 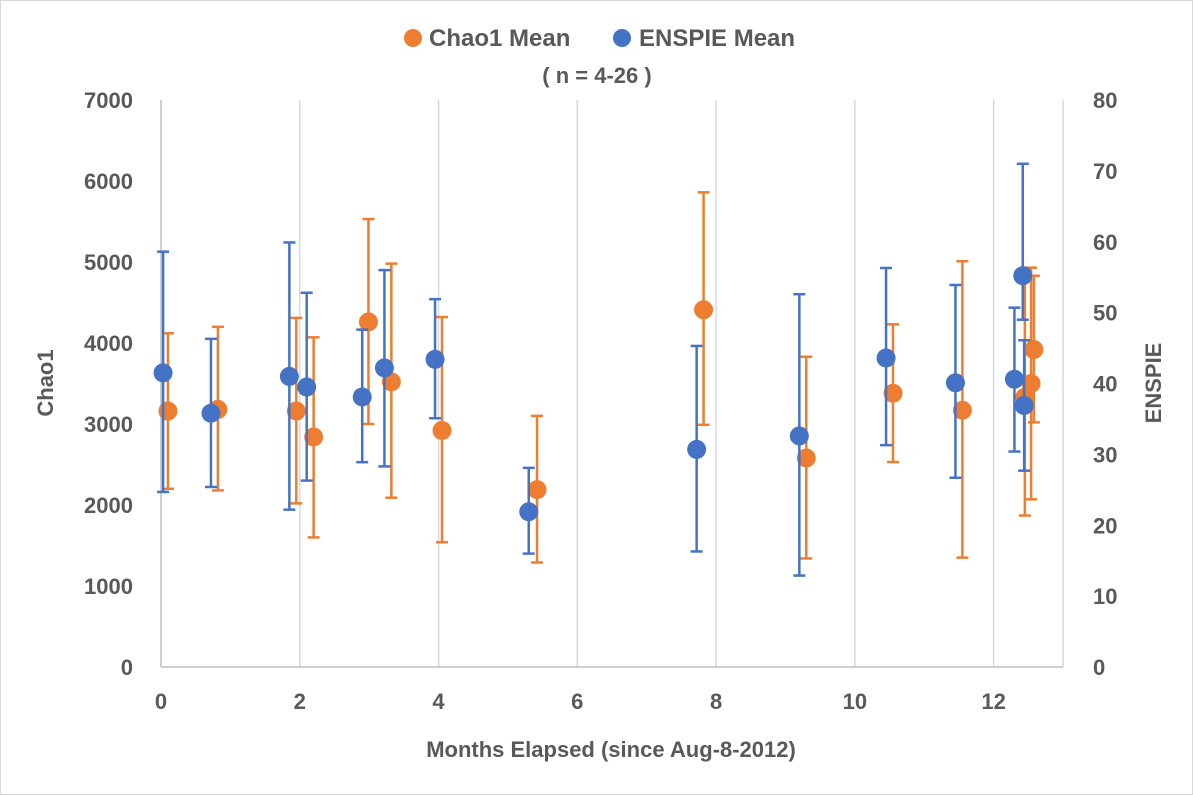 What do you see at coordinates (161, 701) in the screenshot?
I see `x-tick-label: 0` at bounding box center [161, 701].